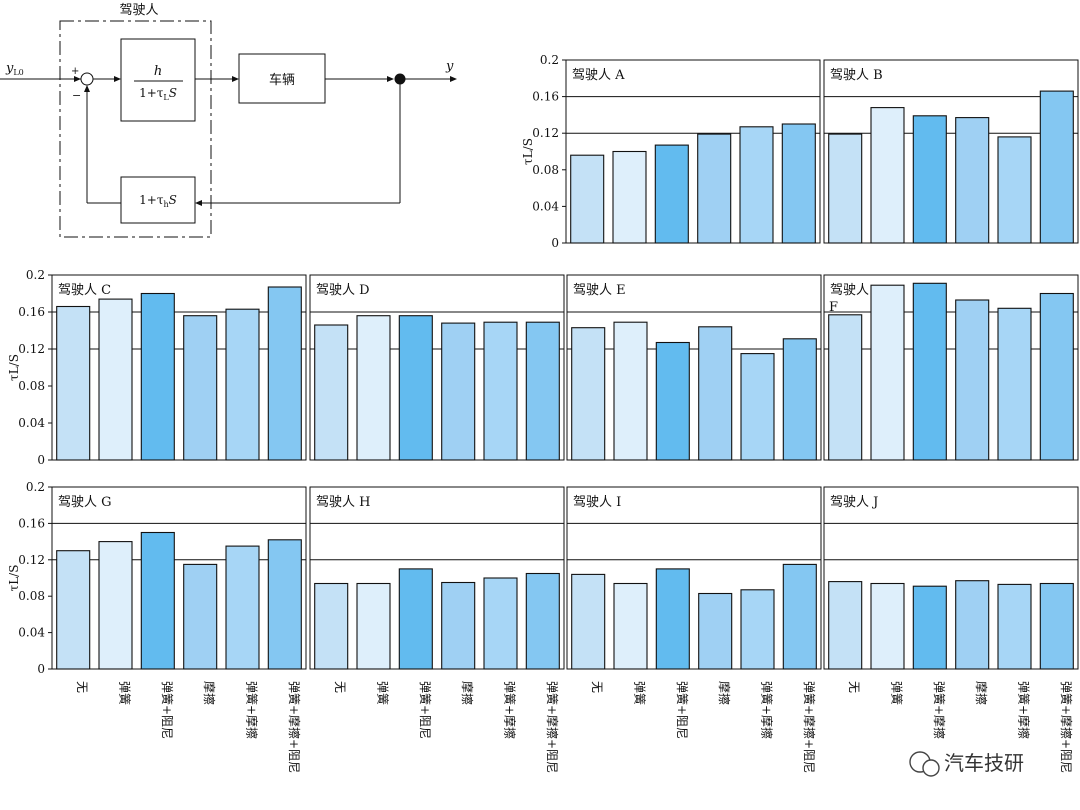 The height and width of the screenshot is (810, 1080). Describe the element at coordinates (849, 290) in the screenshot. I see `panel-title: 驾驶人` at that location.